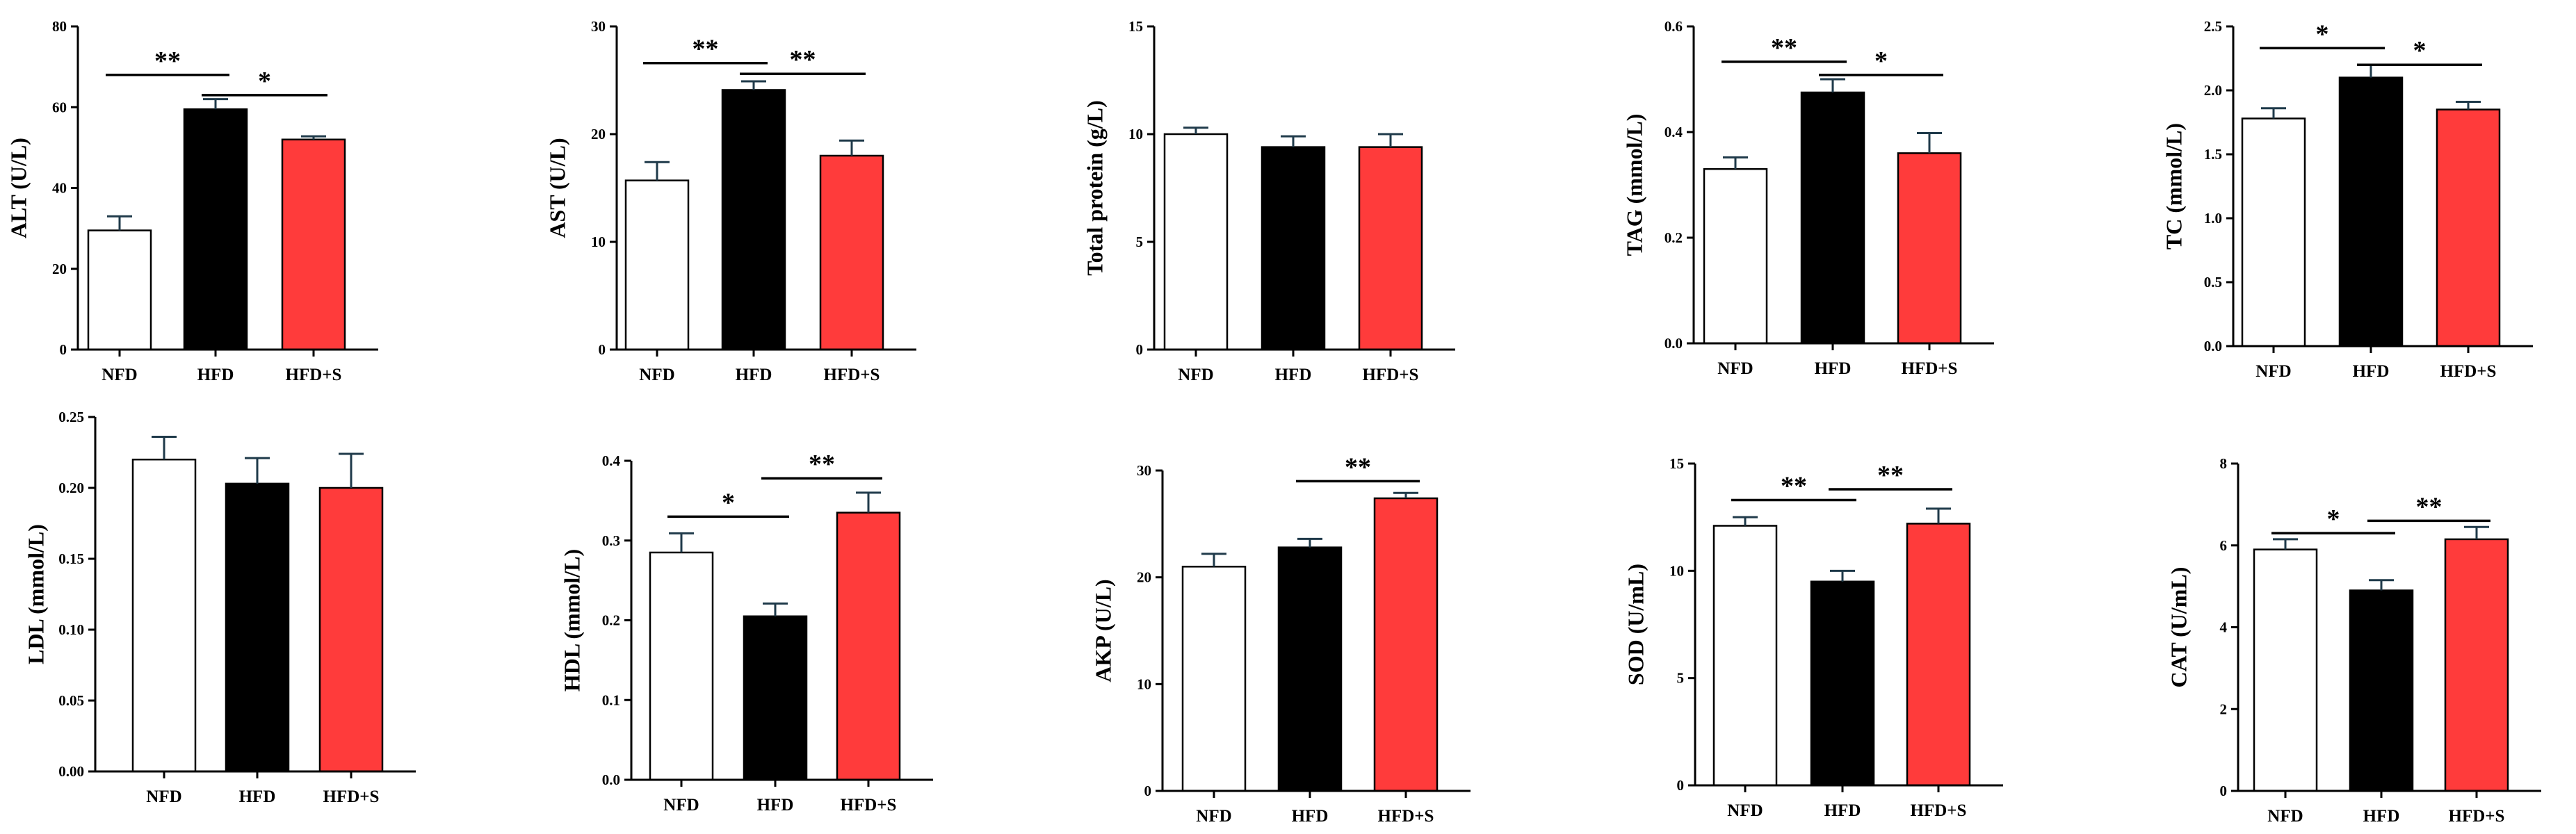  What do you see at coordinates (1681, 785) in the screenshot?
I see `y-tick-label-sod-0: 0` at bounding box center [1681, 785].